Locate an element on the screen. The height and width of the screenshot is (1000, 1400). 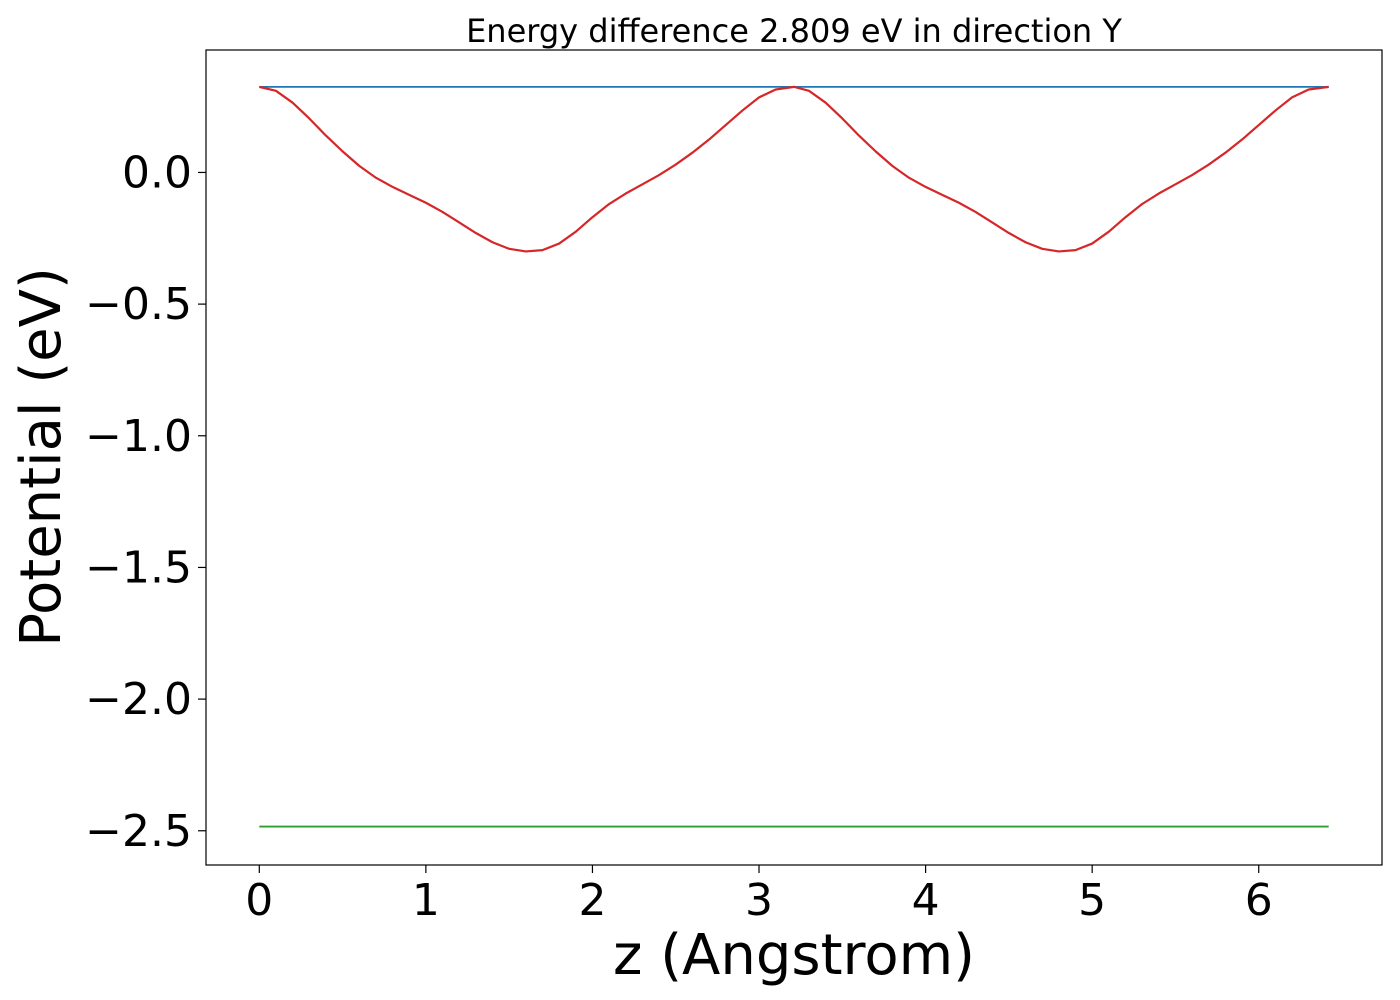
y-axis-ticks: 0.0 −0.5 −1.0 −1.5 −2.0 −2.5 is located at coordinates (145, 502).